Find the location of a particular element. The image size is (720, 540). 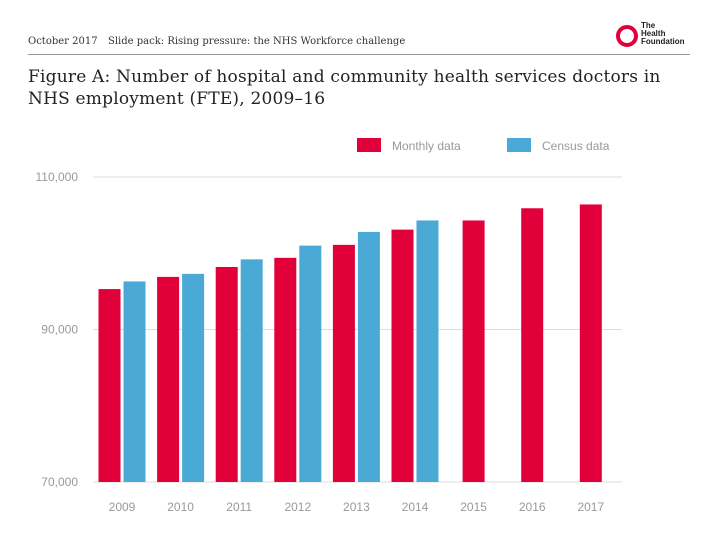

x-tick-label: 2017 is located at coordinates (590, 507).